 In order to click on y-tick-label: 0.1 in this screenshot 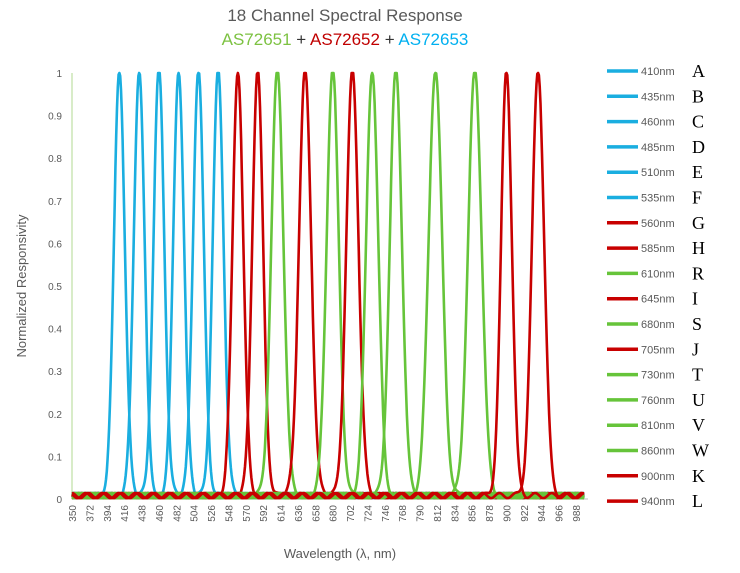, I will do `click(55, 457)`.